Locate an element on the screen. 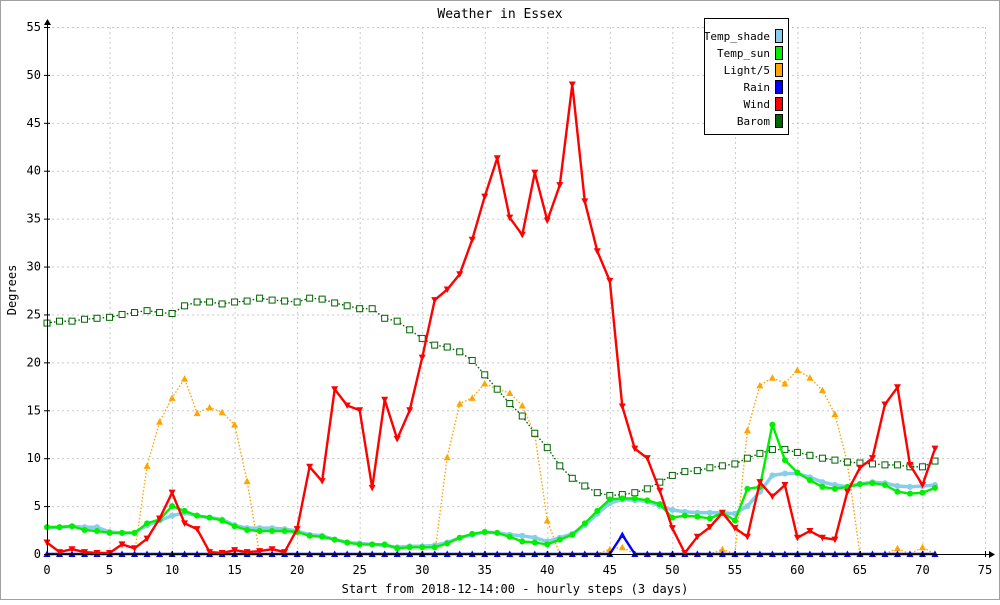 The image size is (1000, 605). legend-swatch-temp-sun is located at coordinates (779, 53).